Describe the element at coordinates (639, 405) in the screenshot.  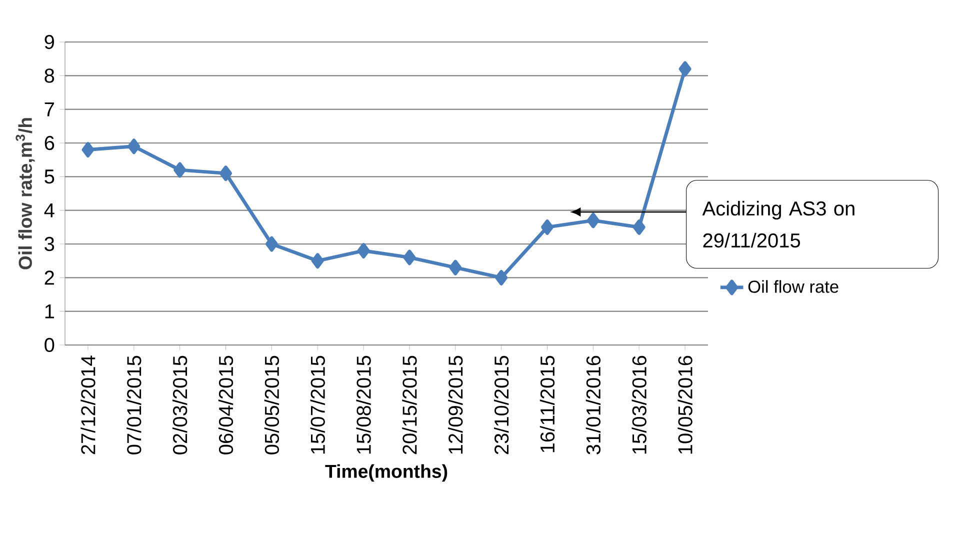
I see `x-tick-label: 15/03/2016` at that location.